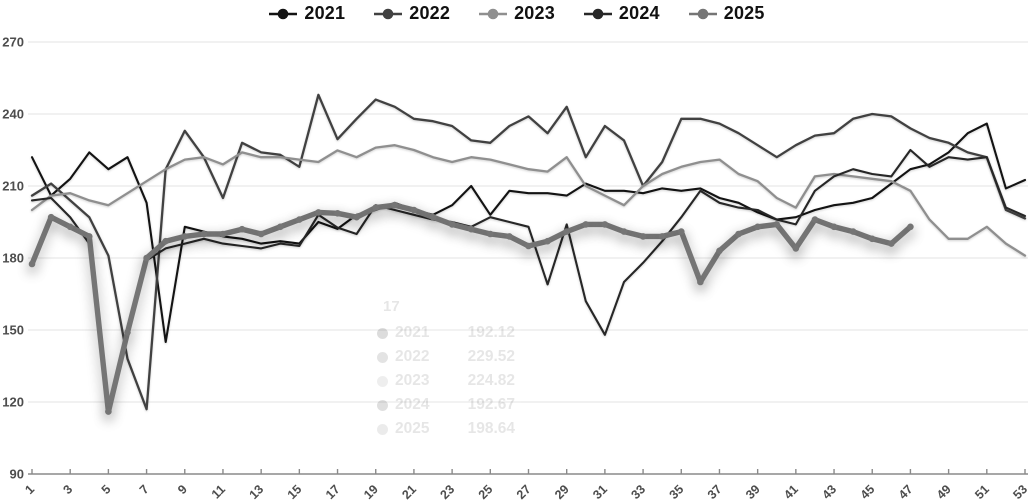 This screenshot has height=504, width=1033. I want to click on y-axis-label: 90, so click(17, 474).